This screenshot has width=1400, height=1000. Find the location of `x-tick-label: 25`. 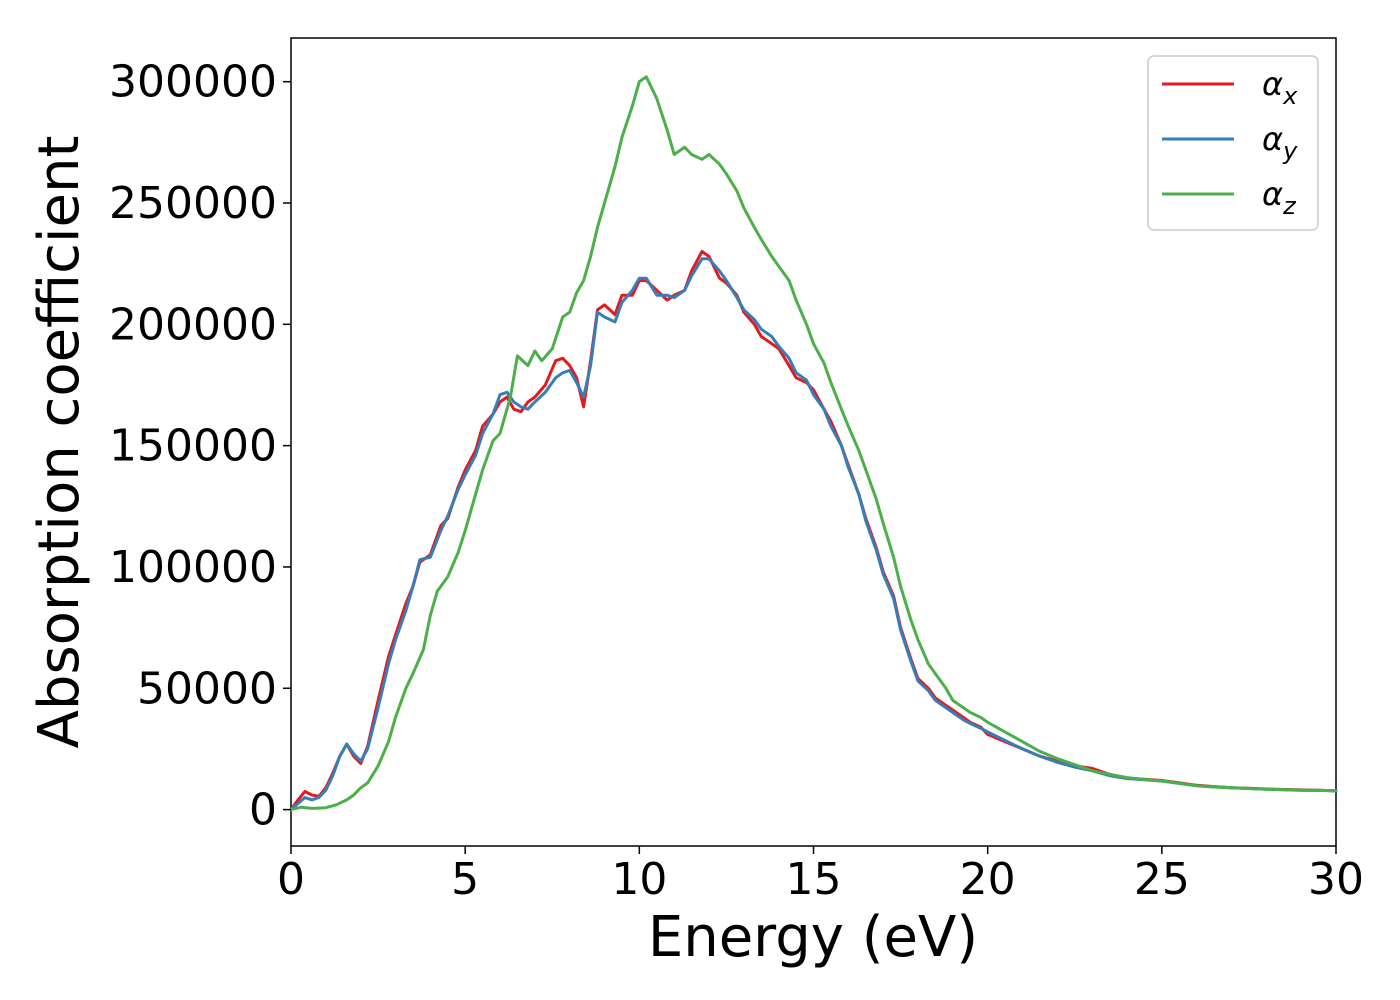

x-tick-label: 25 is located at coordinates (1162, 879).